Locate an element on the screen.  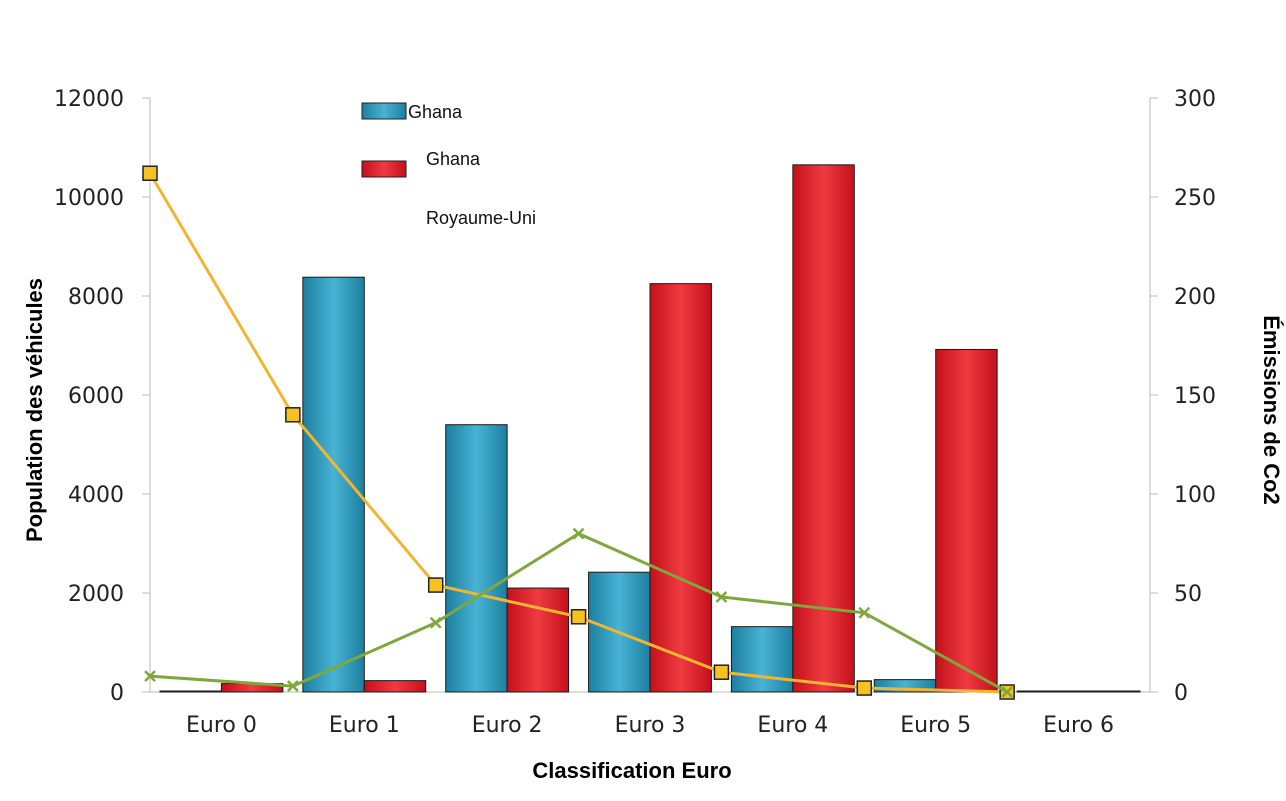
left-tick-label: 12000 is located at coordinates (89, 99).